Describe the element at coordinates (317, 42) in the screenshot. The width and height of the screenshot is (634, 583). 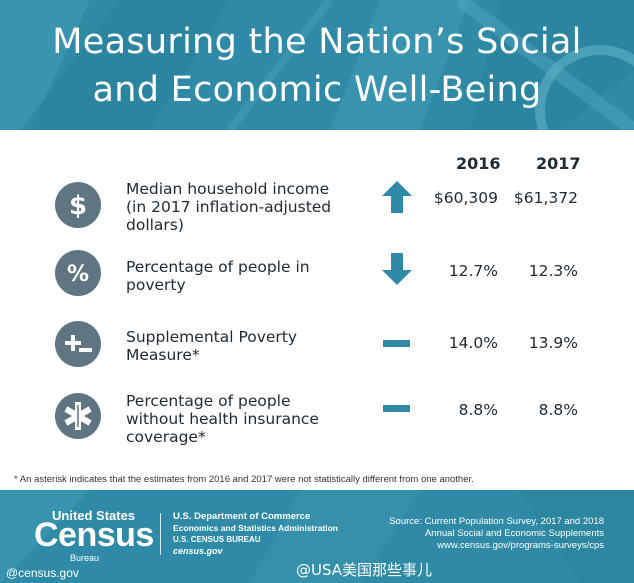
I see `title-line-1: Measuring the Nation’s Social` at that location.